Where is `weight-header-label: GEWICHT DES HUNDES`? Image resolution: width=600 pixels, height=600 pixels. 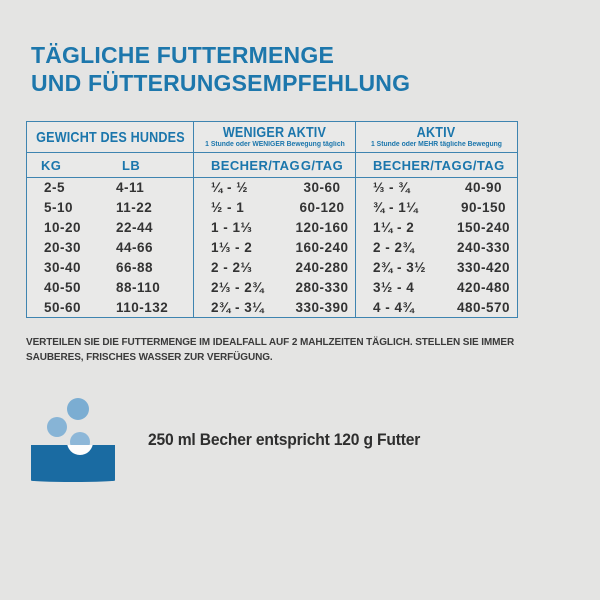
weight-header-label: GEWICHT DES HUNDES is located at coordinates (110, 137).